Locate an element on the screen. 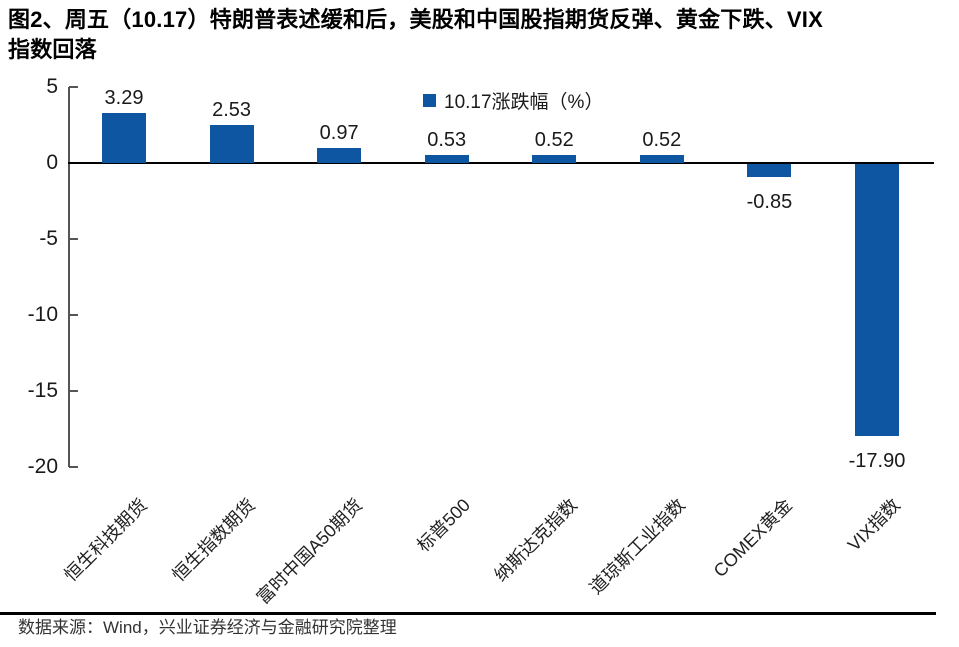  y-tick-label: 5 is located at coordinates (52, 86).